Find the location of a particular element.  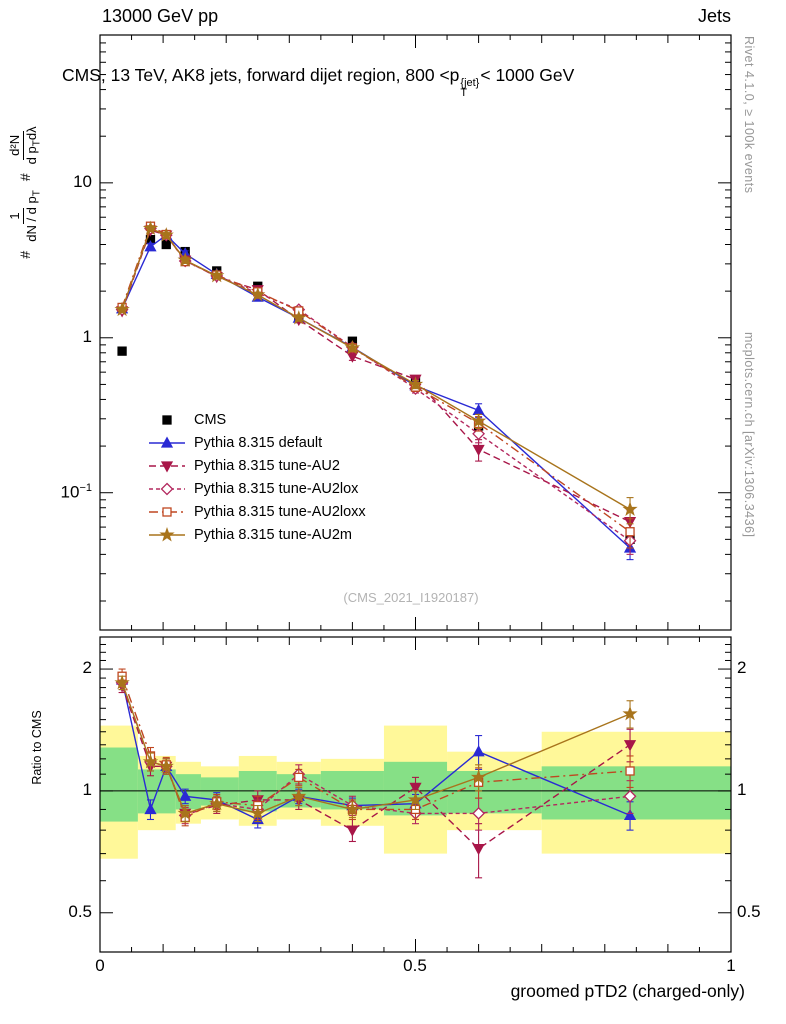

normalization-fraction: 1 dN / d pT is located at coordinates (25, 216).